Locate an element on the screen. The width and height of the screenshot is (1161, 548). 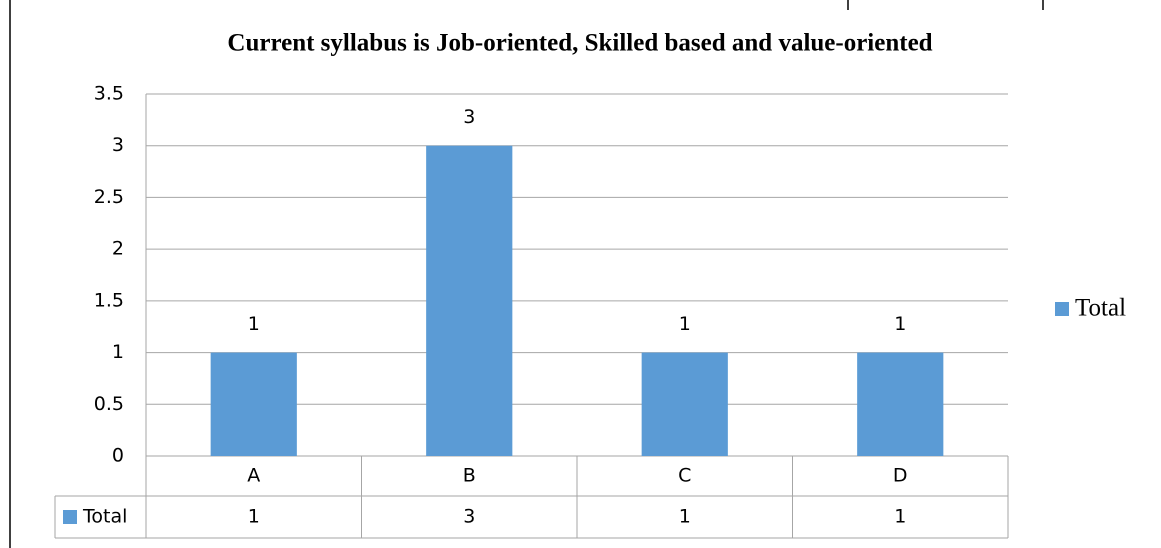
legend-key is located at coordinates (1062, 309).